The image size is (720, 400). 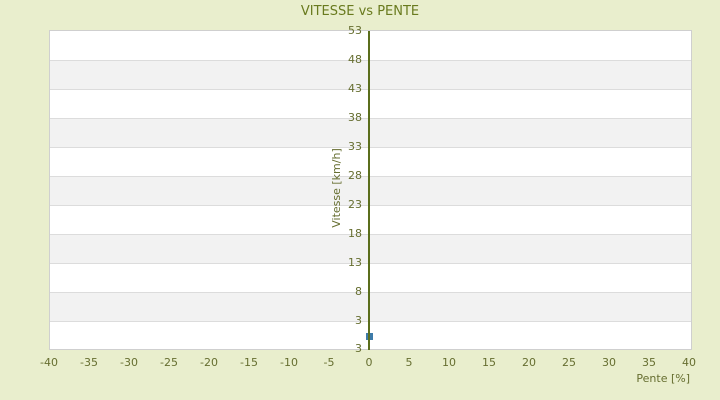 I want to click on y-tick-label: 3, so click(x=358, y=320).